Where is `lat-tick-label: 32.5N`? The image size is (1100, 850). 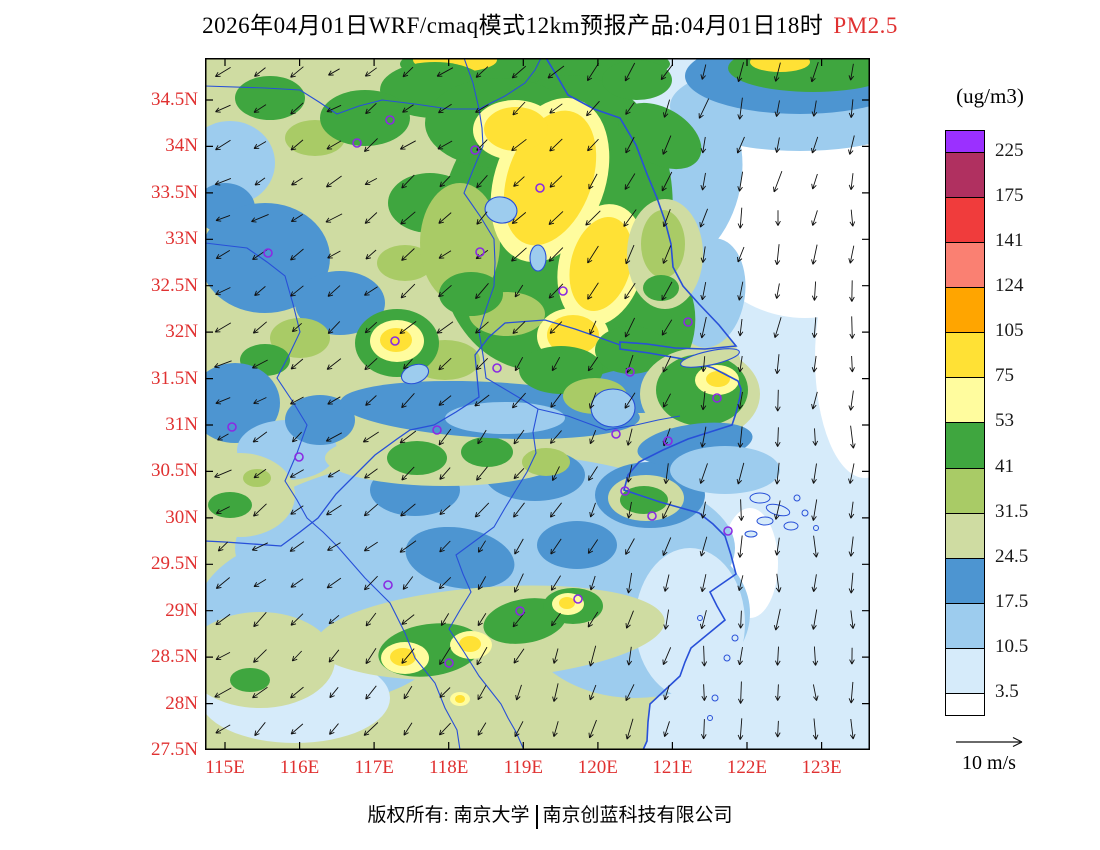
lat-tick-label: 32.5N is located at coordinates (174, 285).